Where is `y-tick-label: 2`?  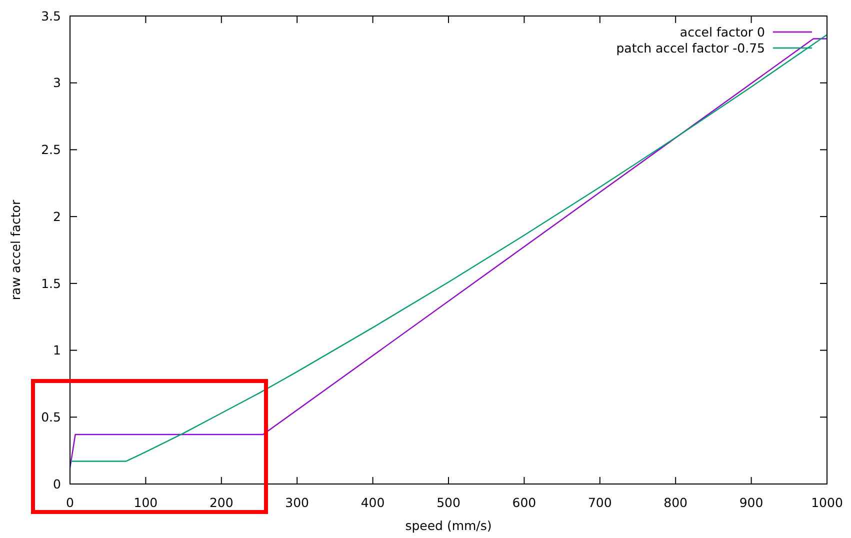
y-tick-label: 2 is located at coordinates (57, 216).